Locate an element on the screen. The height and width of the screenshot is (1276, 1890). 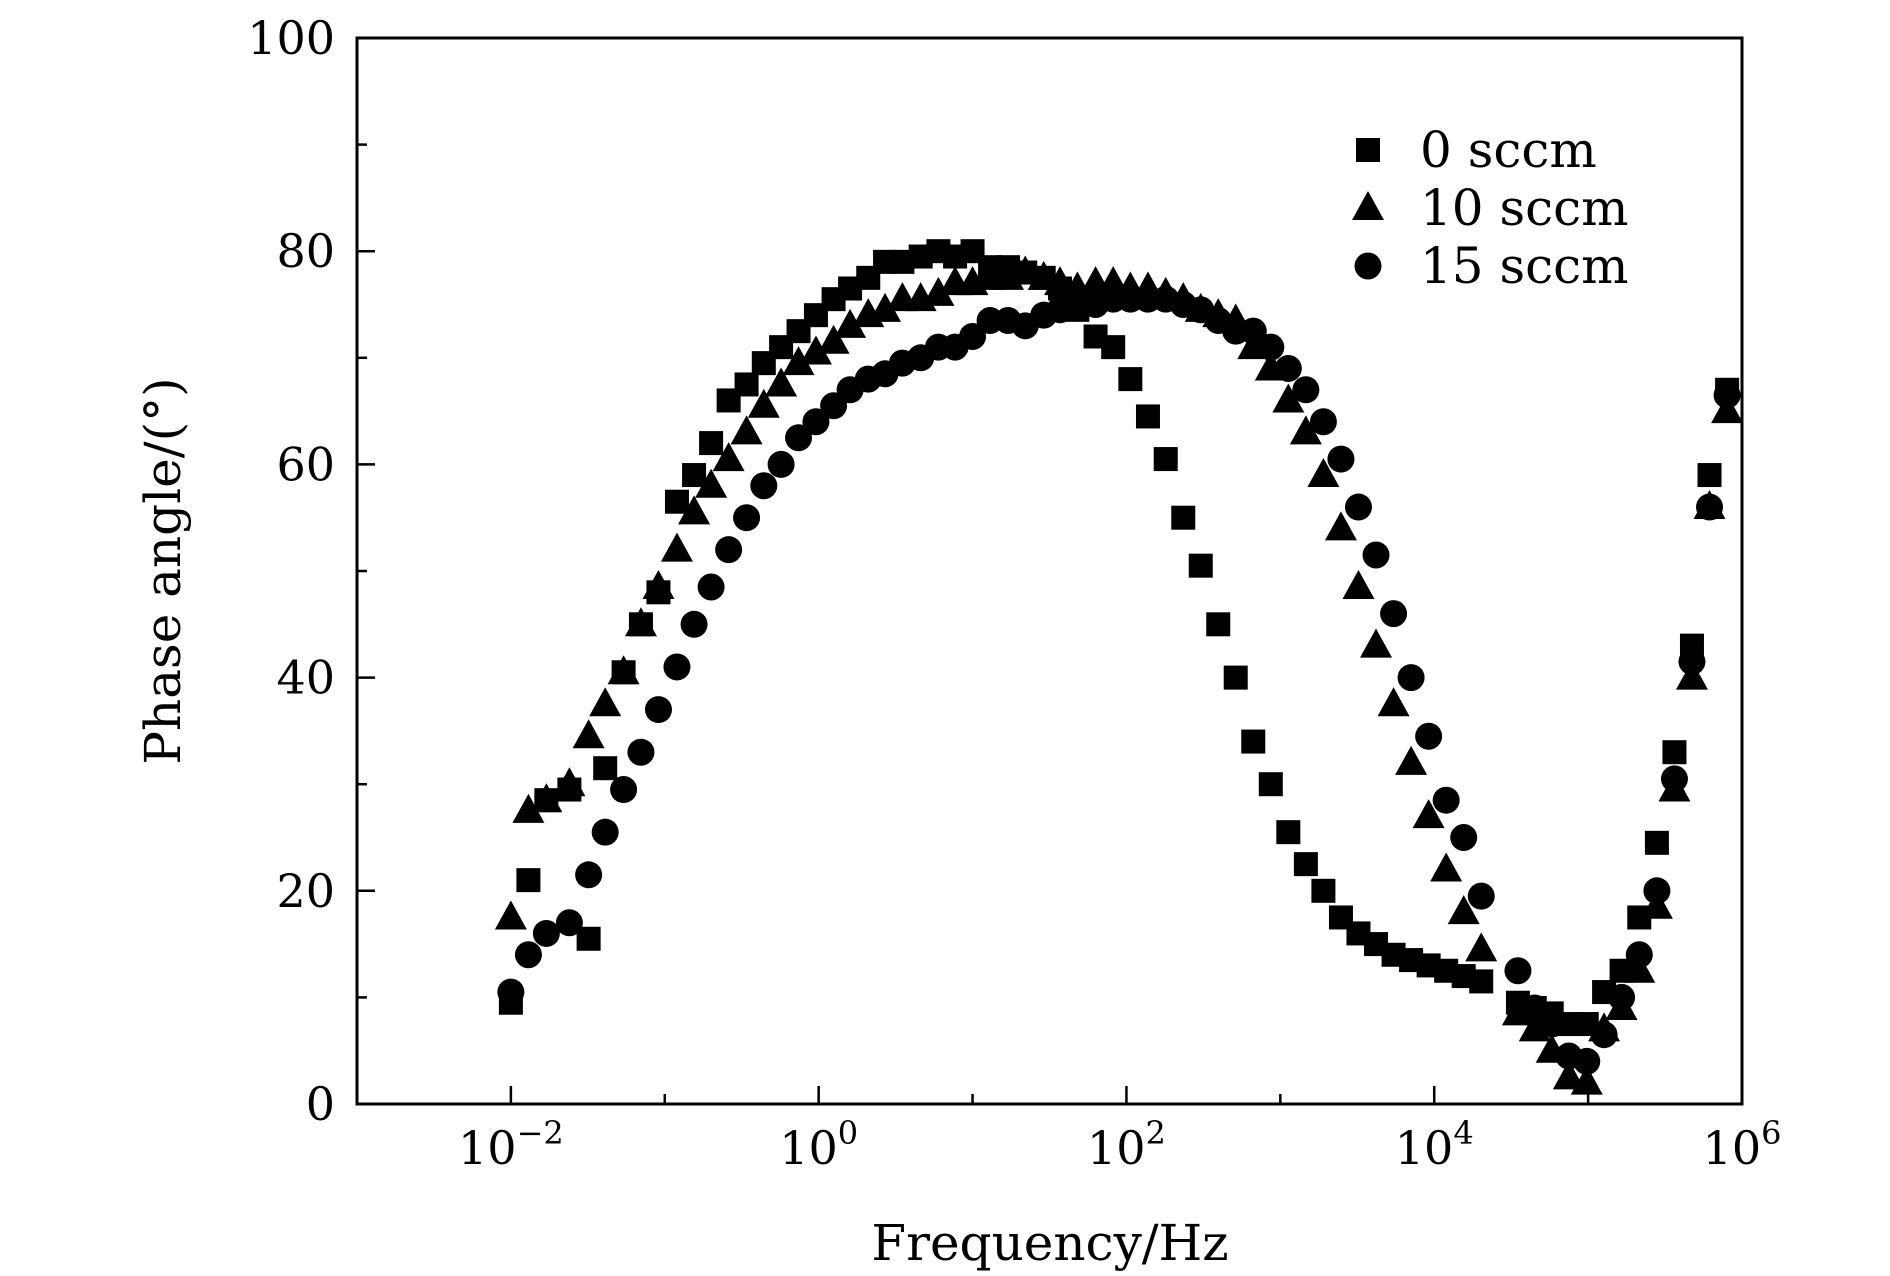
legend-label-15-sccm: 15 sccm is located at coordinates (1524, 266).